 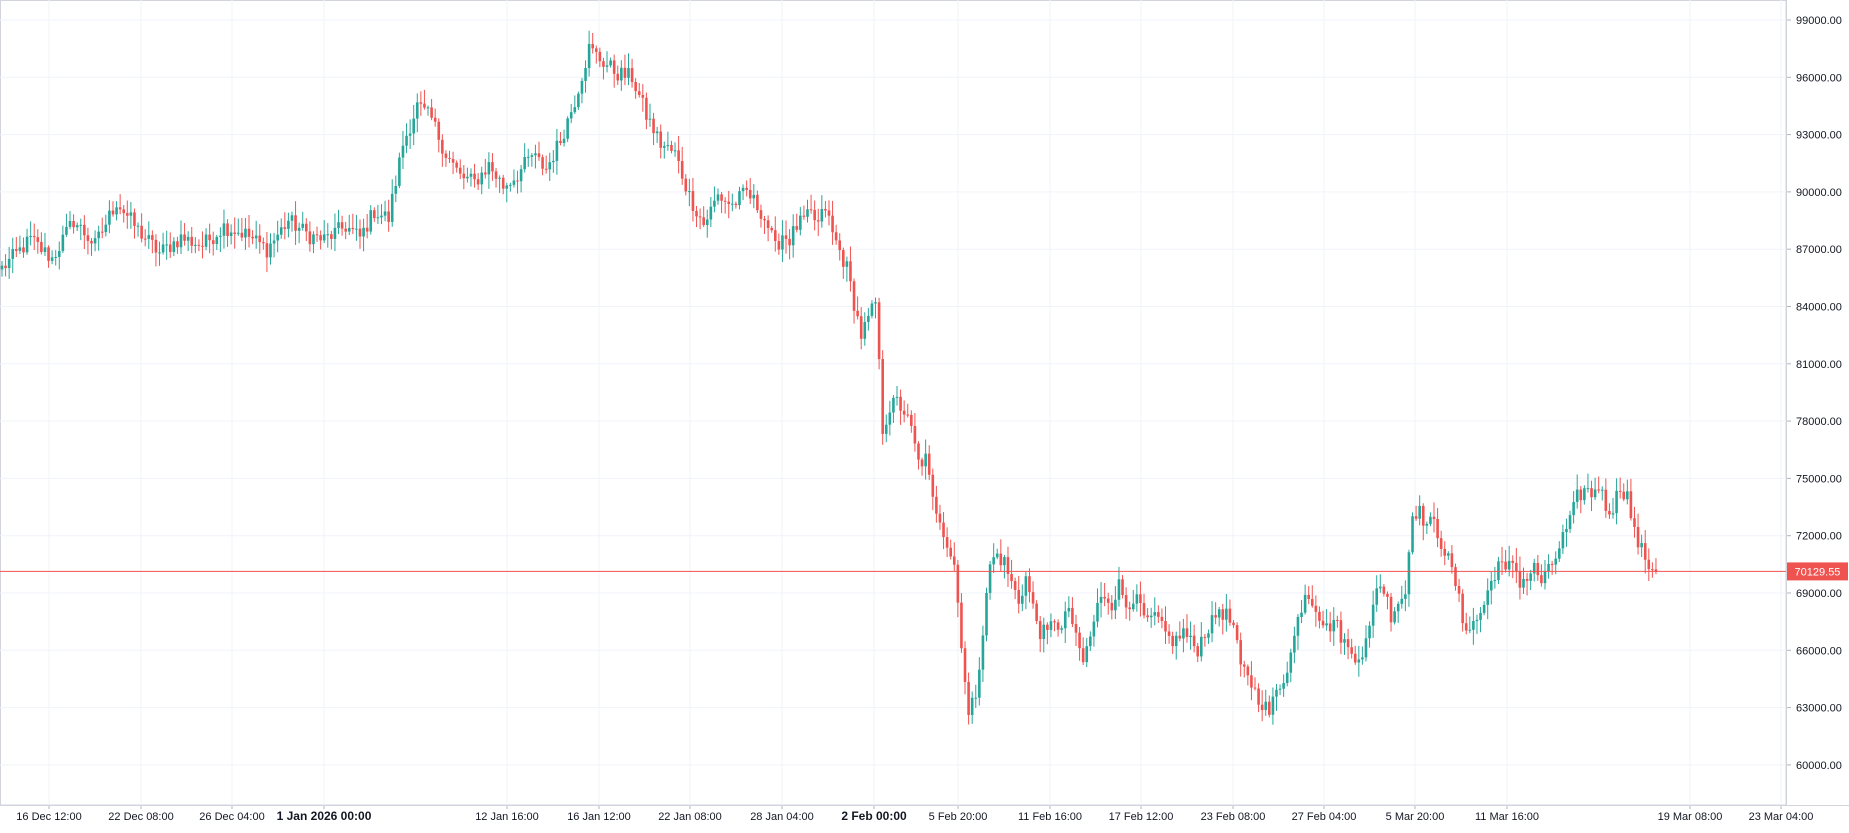 I want to click on current-price-badge, so click(x=1817, y=571).